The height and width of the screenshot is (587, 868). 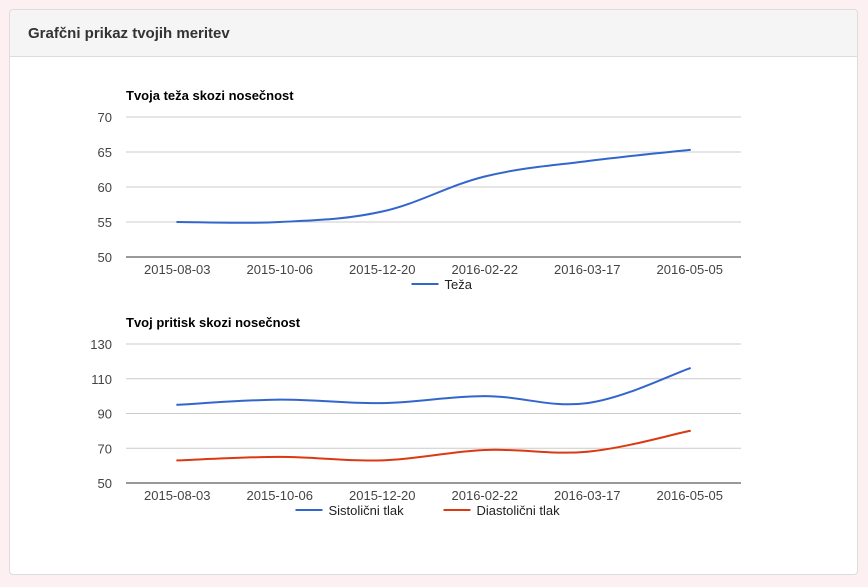 What do you see at coordinates (433, 33) in the screenshot?
I see `panel-title: Grafčni prikaz tvojih meritev` at bounding box center [433, 33].